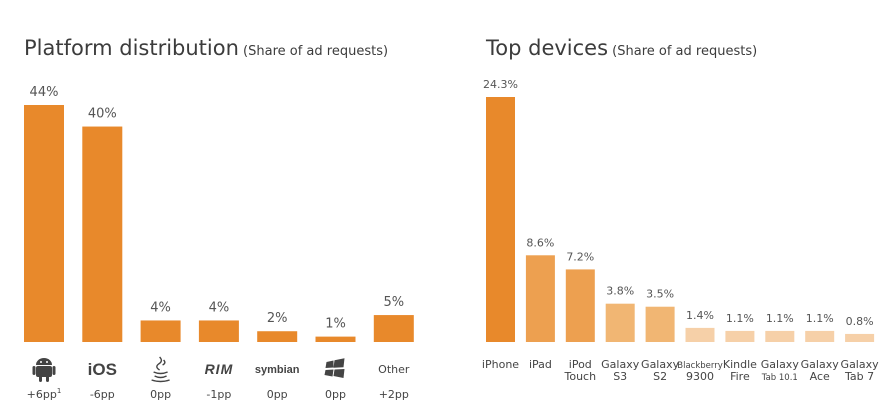  Describe the element at coordinates (860, 321) in the screenshot. I see `device-value-label: 0.8%` at that location.